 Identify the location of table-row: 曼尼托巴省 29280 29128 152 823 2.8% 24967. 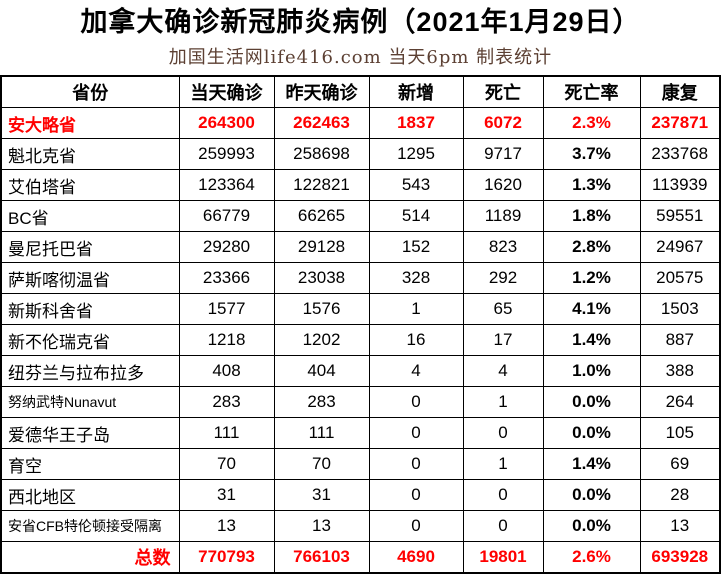
(360, 247).